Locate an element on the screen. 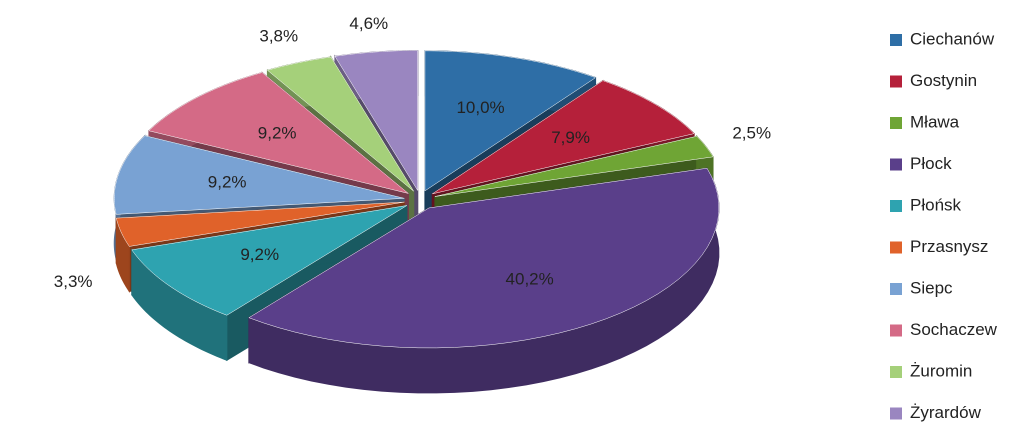 The width and height of the screenshot is (1024, 436). legend-label: Płock is located at coordinates (931, 163).